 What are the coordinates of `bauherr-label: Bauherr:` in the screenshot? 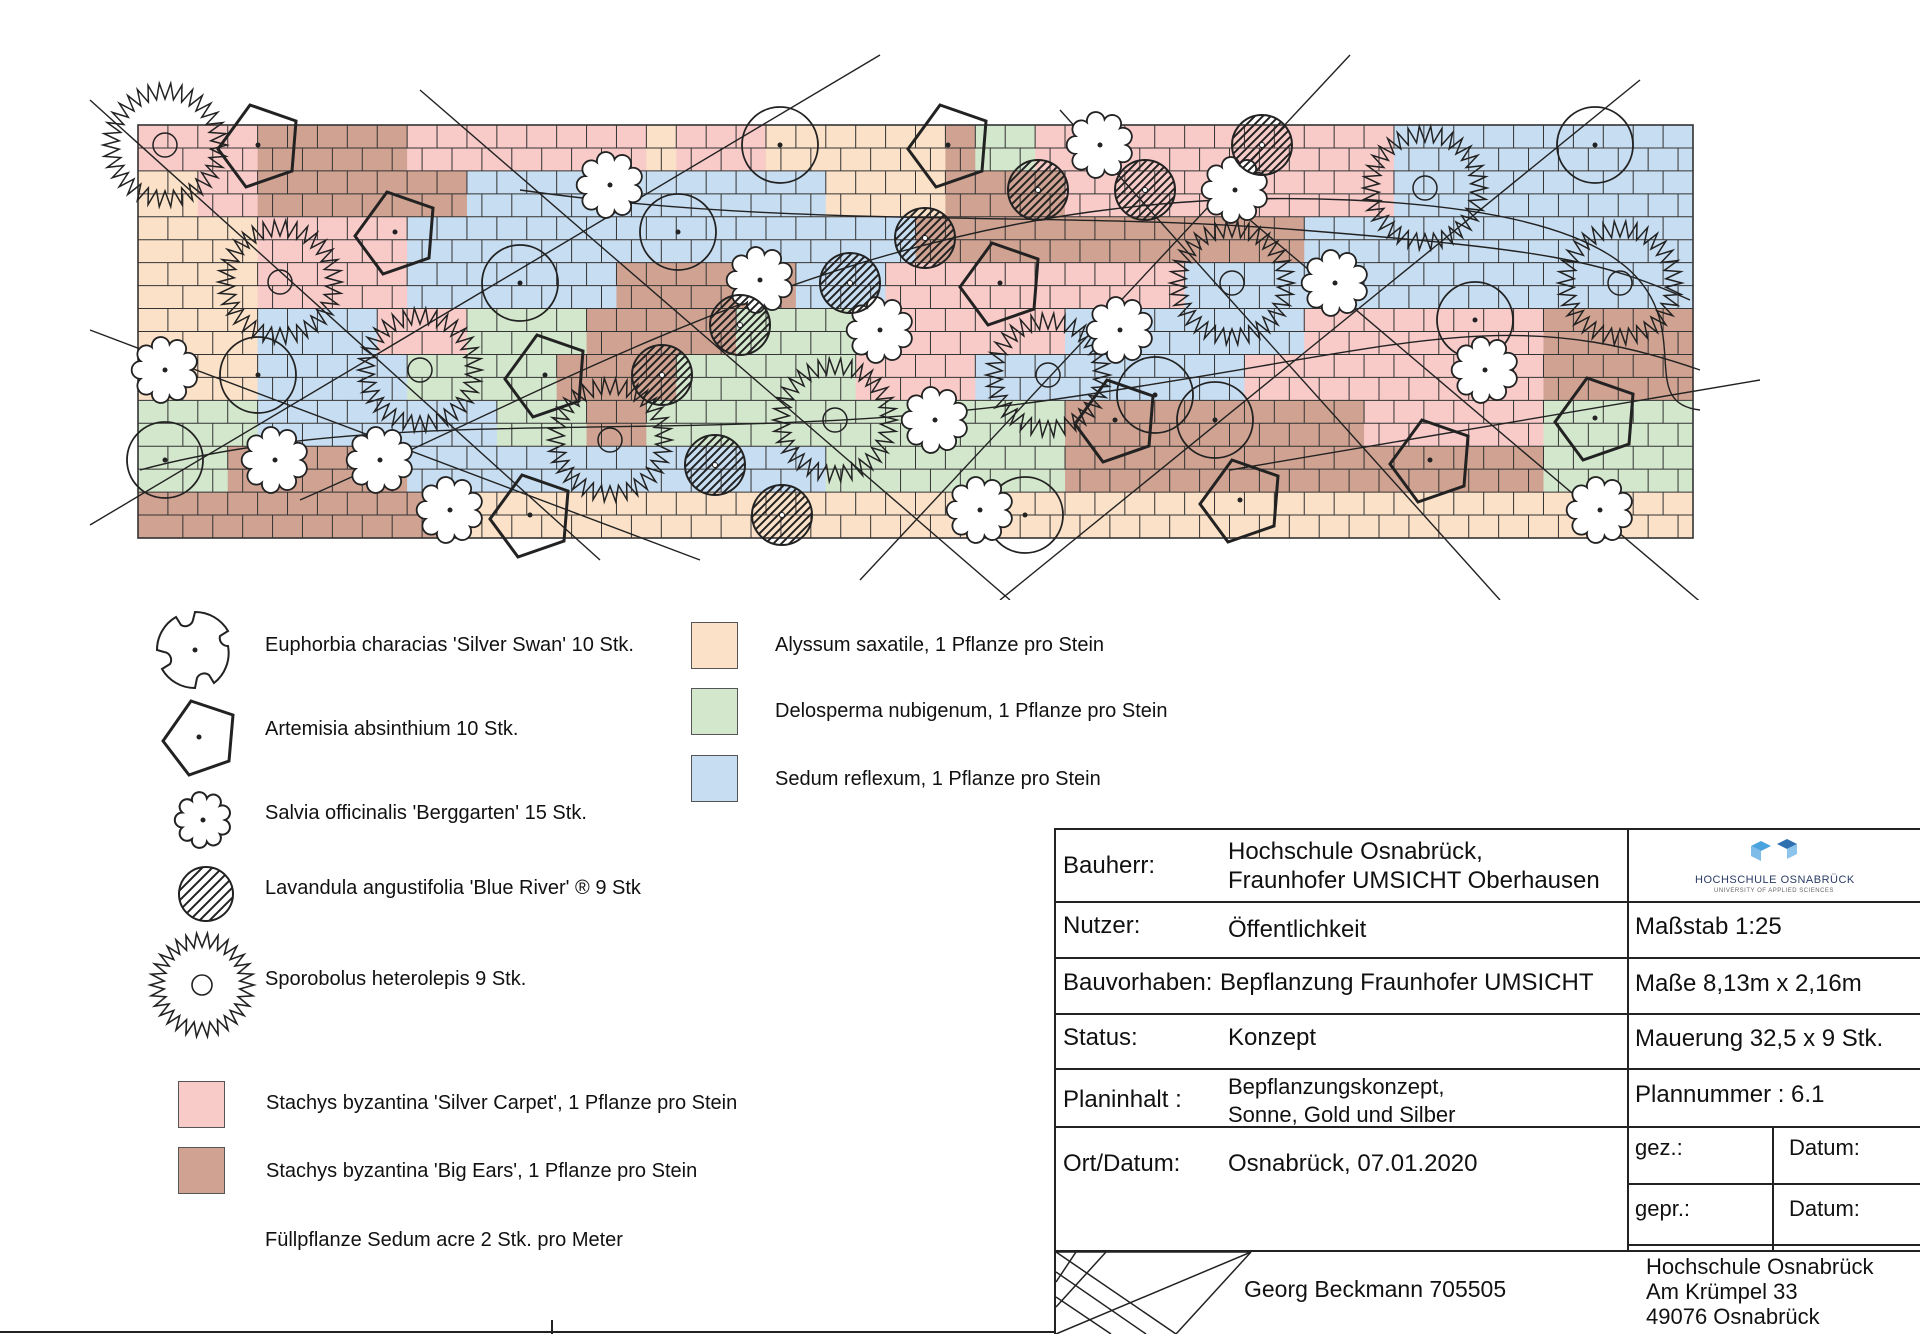 It's located at (1109, 865).